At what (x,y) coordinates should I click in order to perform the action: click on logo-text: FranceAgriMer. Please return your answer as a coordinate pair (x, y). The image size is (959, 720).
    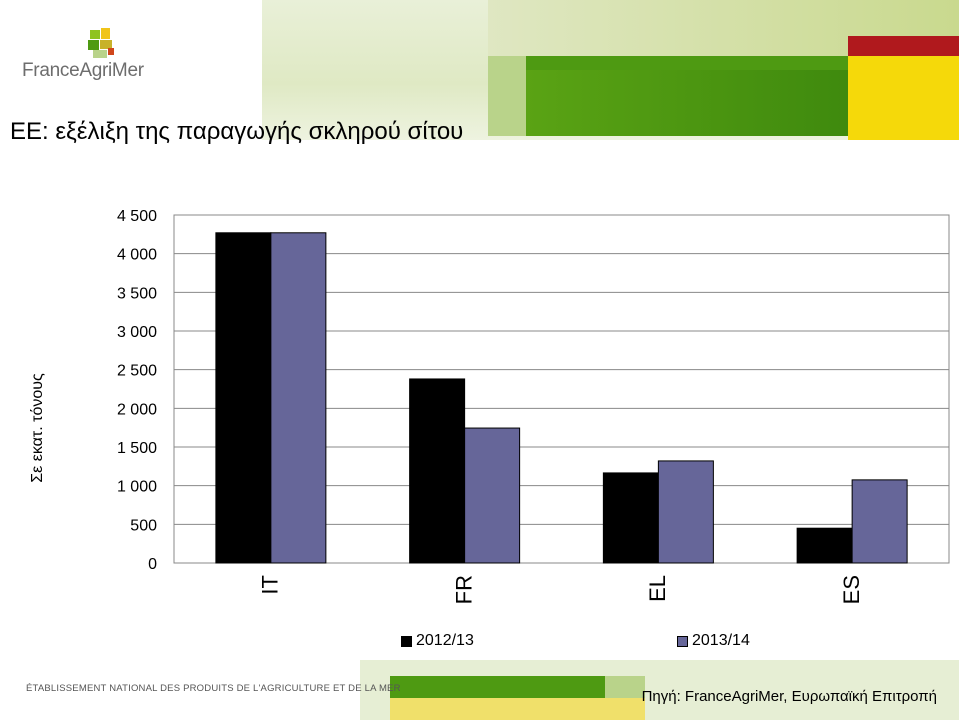
    Looking at the image, I should click on (83, 70).